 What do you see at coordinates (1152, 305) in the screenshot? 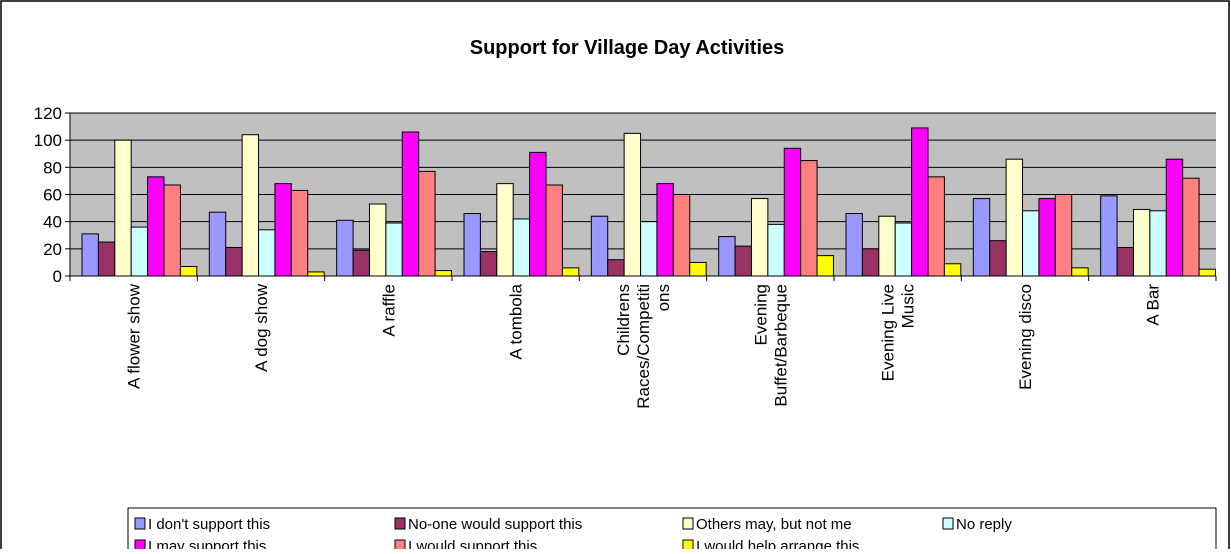
I see `category-label-line: A Bar` at bounding box center [1152, 305].